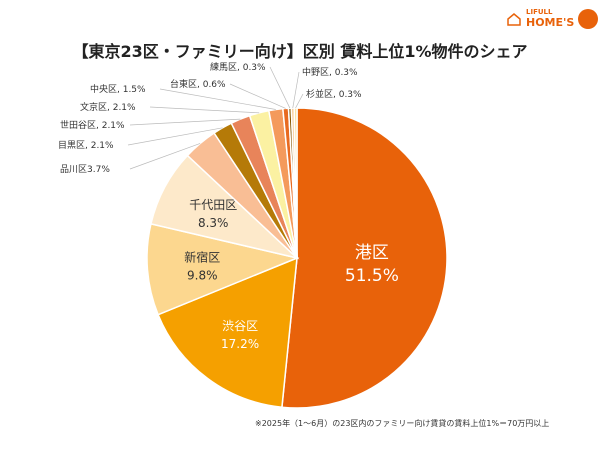  I want to click on mascot-icon, so click(588, 18).